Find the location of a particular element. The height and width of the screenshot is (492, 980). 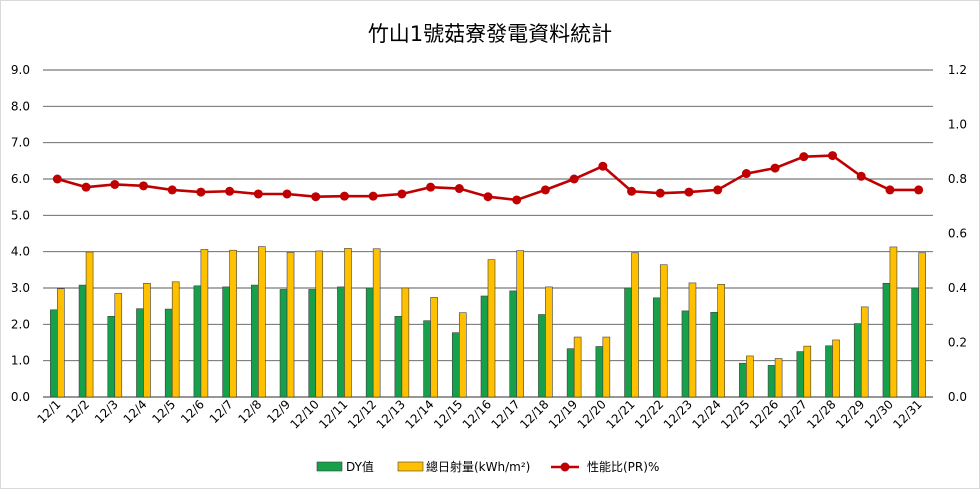

x-tick-label: 12/22 is located at coordinates (649, 414).